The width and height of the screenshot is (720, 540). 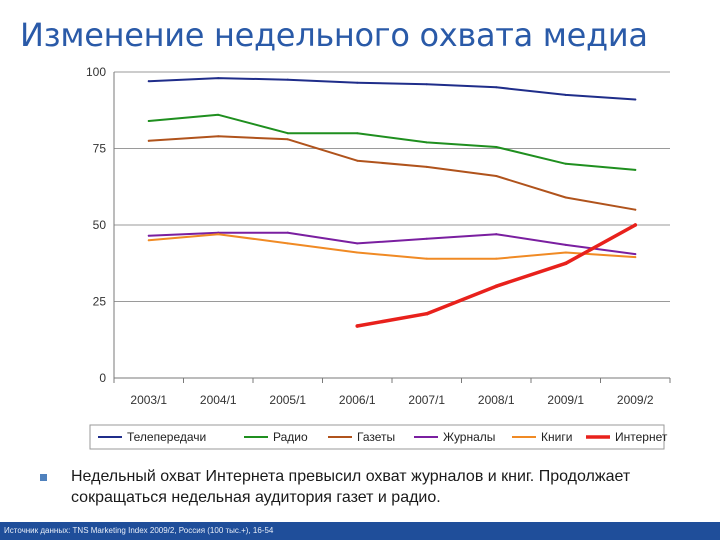 I want to click on x-tick-label: 2009/1, so click(x=565, y=400).